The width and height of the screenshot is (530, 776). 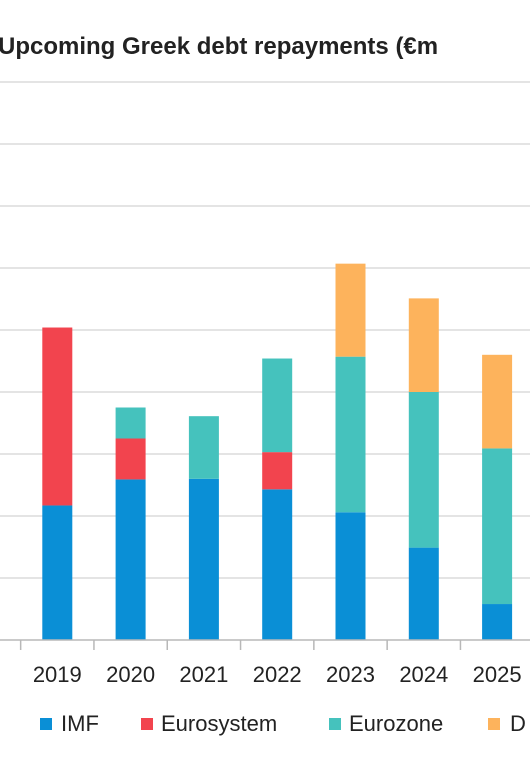 What do you see at coordinates (80, 723) in the screenshot?
I see `legend-label: IMF` at bounding box center [80, 723].